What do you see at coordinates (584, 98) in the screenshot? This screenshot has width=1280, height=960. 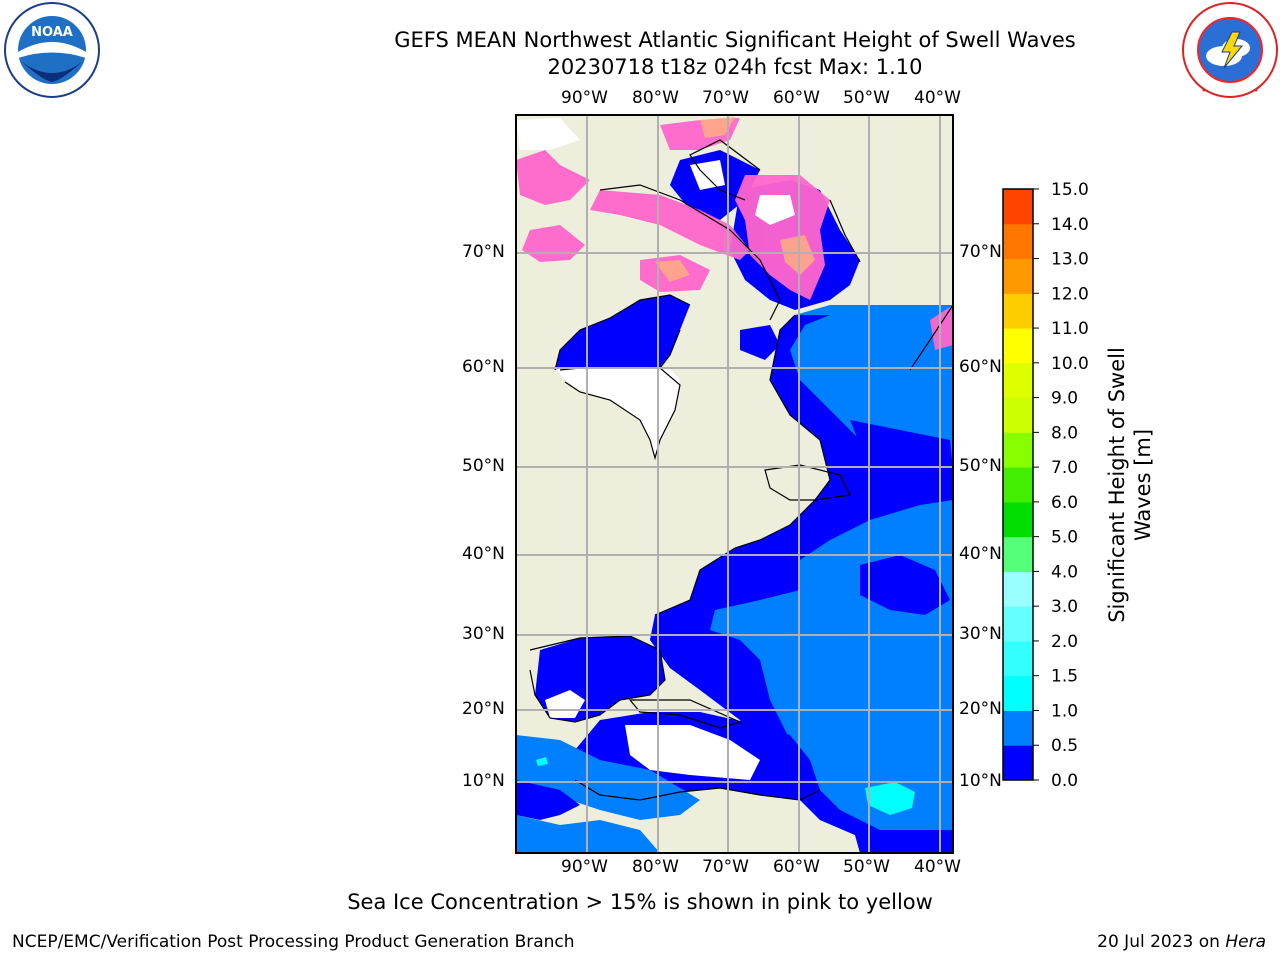 I see `lon-label-top: 90°W` at bounding box center [584, 98].